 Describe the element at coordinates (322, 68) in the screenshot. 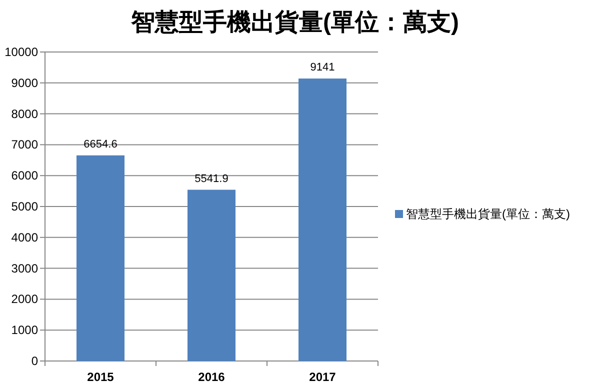

I see `data-label: 9141` at that location.